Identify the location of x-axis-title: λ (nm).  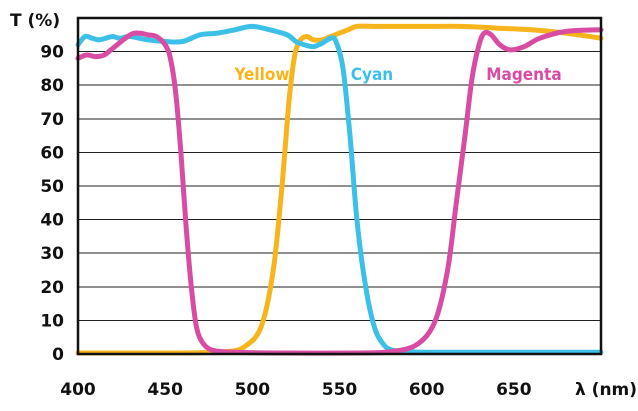
(606, 390).